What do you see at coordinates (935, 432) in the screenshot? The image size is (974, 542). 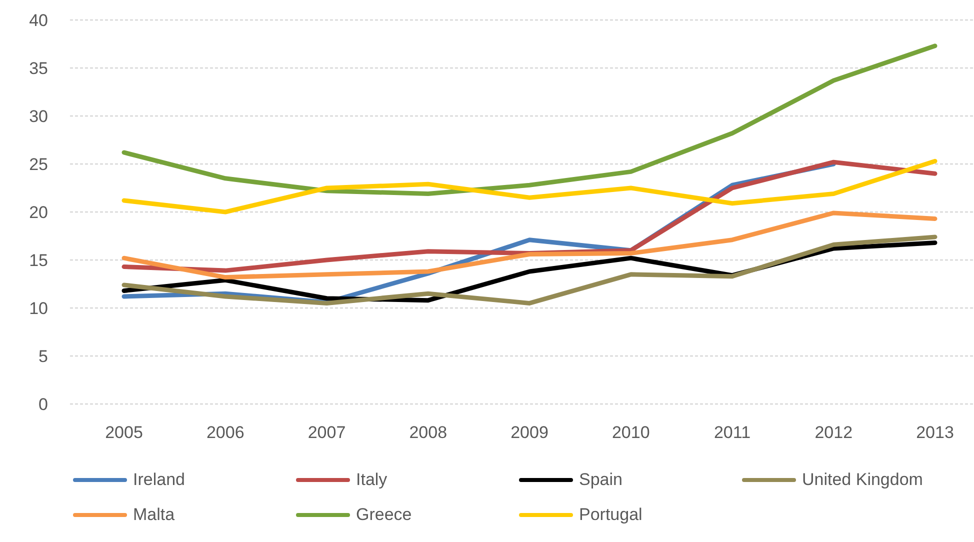 I see `x-tick-label: 2013` at bounding box center [935, 432].